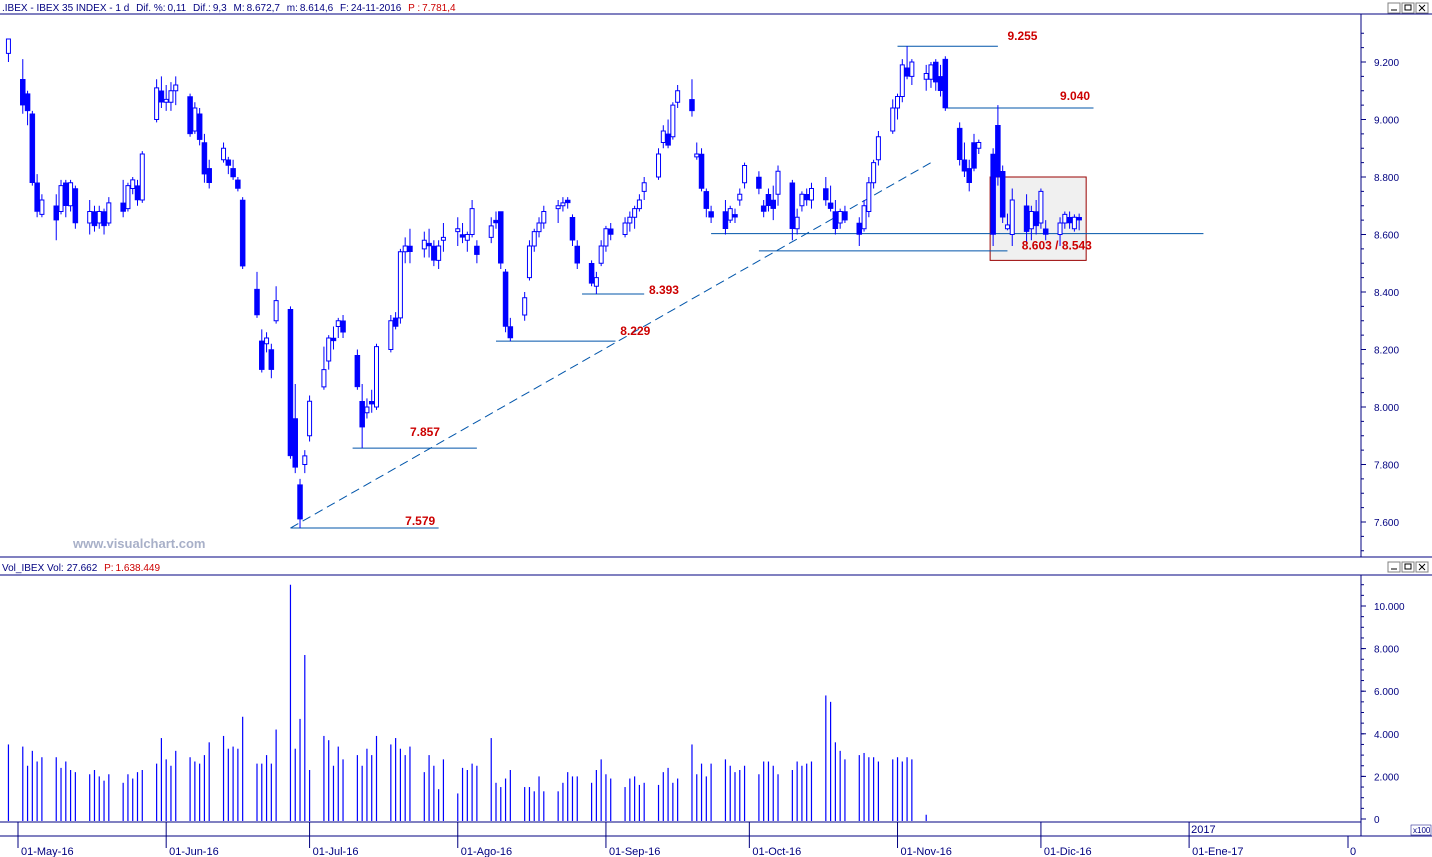  What do you see at coordinates (1057, 246) in the screenshot?
I see `level-label: 8.603 / 8.543` at bounding box center [1057, 246].